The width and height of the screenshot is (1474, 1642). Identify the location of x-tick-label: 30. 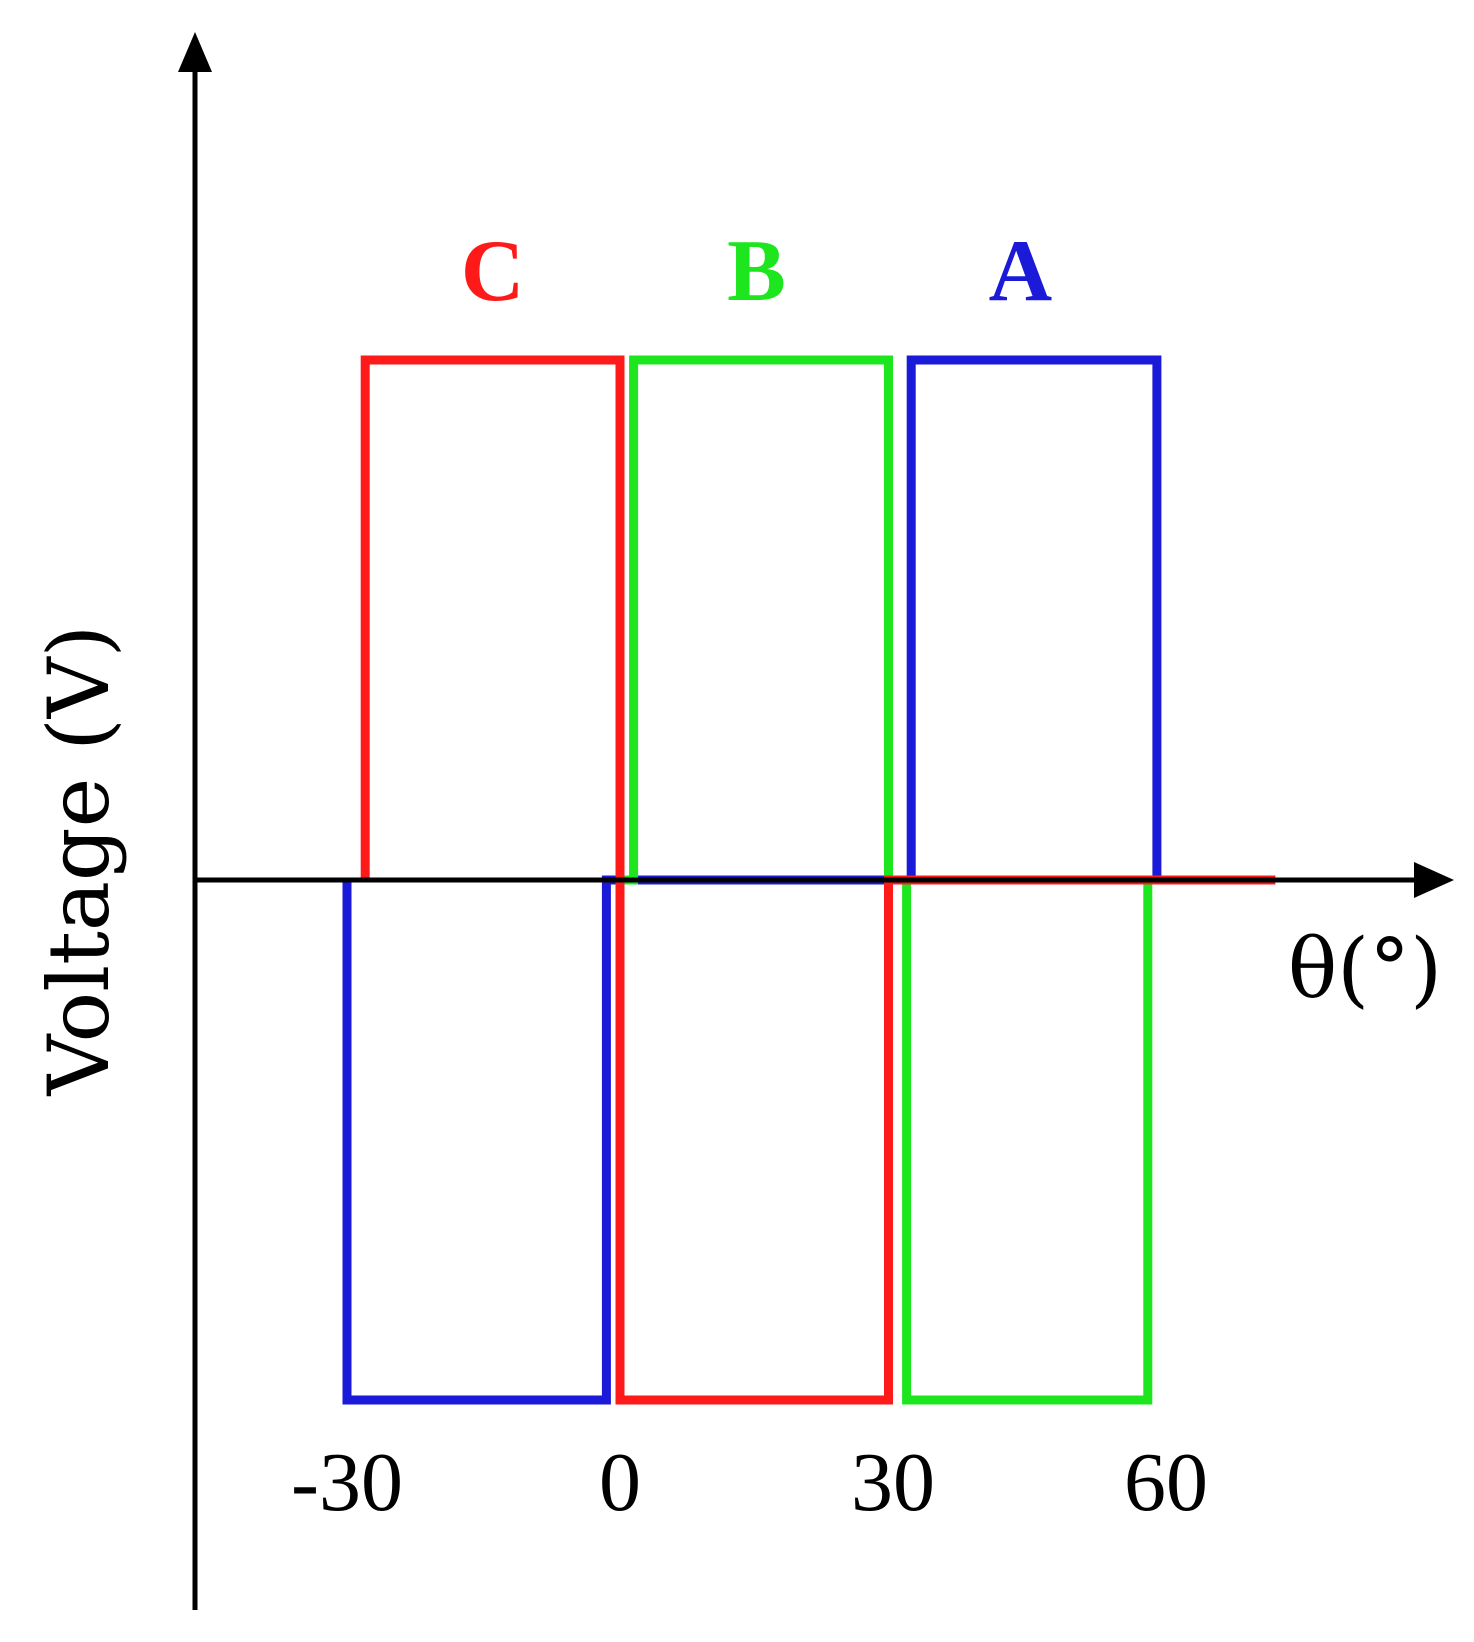
(893, 1482).